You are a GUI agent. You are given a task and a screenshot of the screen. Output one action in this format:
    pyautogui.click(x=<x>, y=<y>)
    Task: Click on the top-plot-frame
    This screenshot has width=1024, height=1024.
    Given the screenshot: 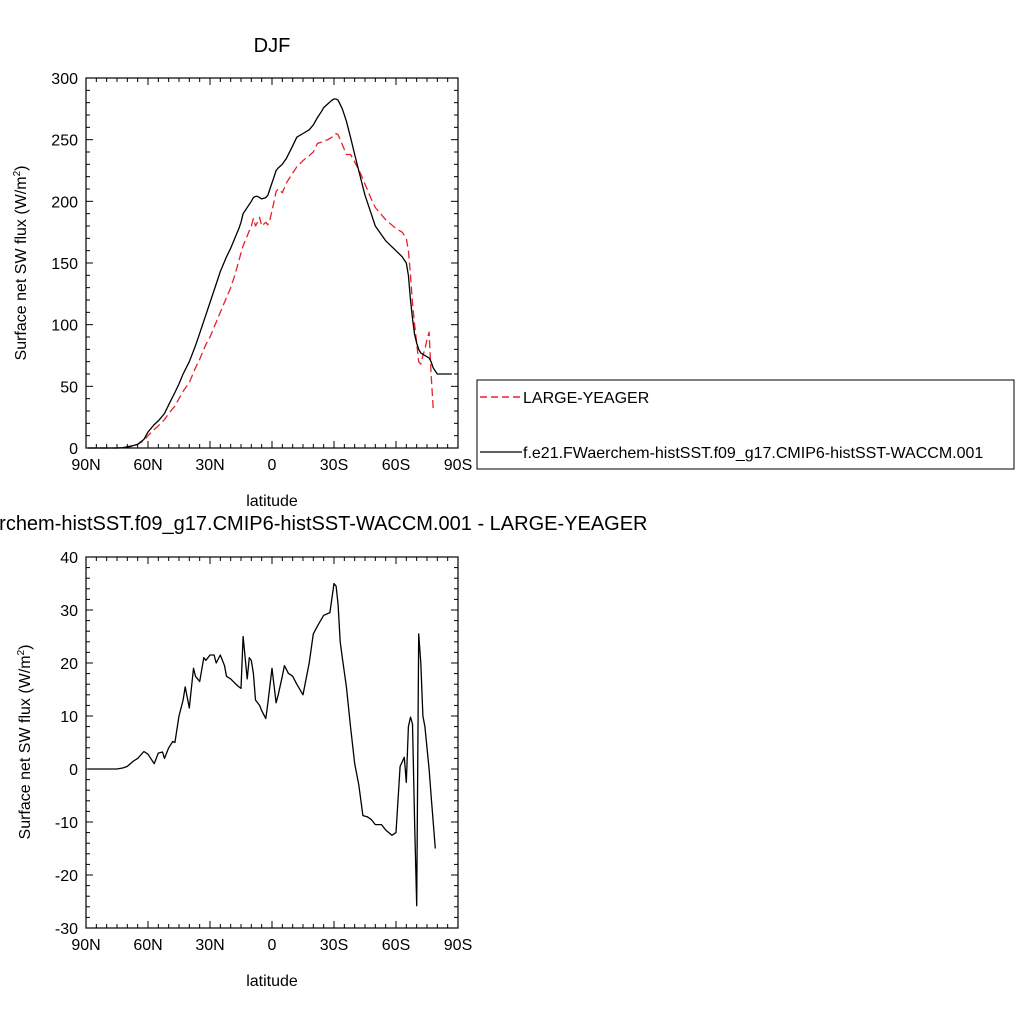 What is the action you would take?
    pyautogui.click(x=272, y=263)
    